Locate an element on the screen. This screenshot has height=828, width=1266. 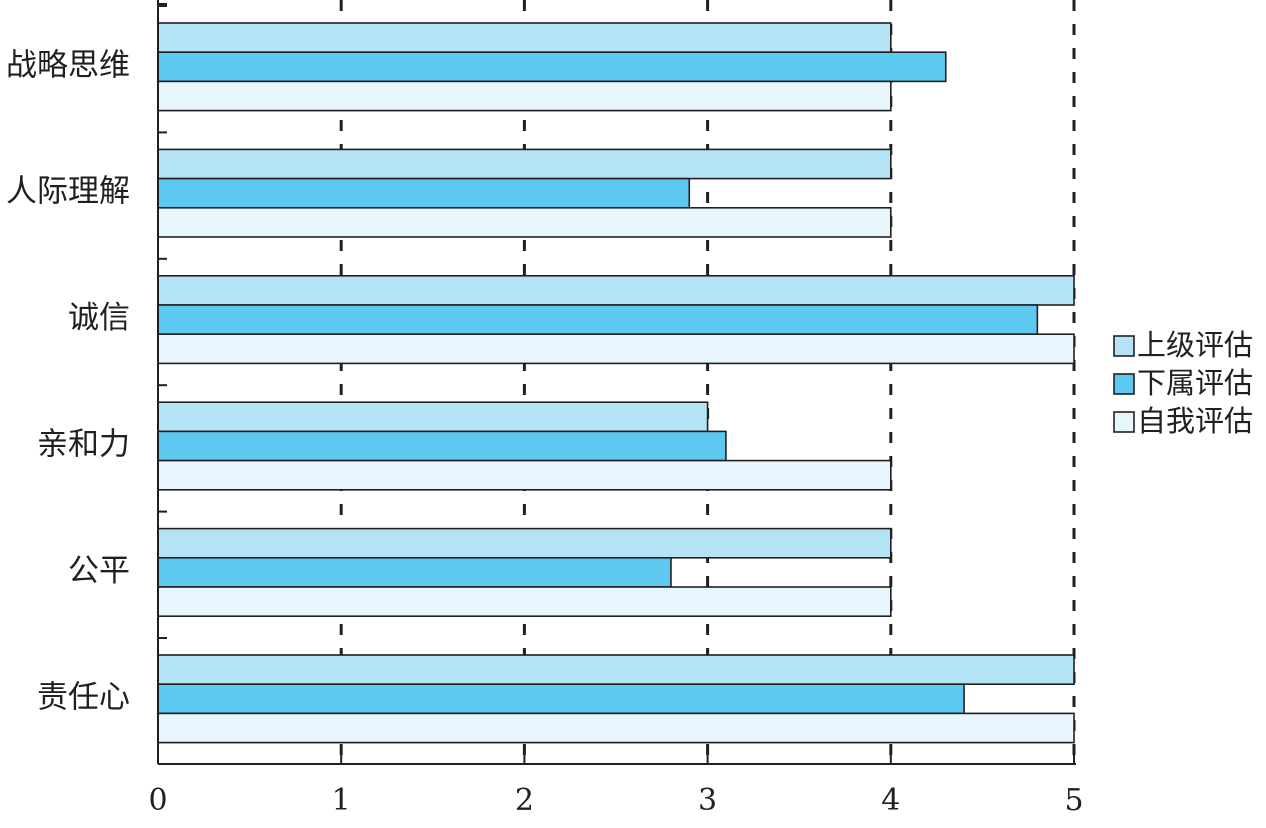
category-label: 责任心 is located at coordinates (83, 697).